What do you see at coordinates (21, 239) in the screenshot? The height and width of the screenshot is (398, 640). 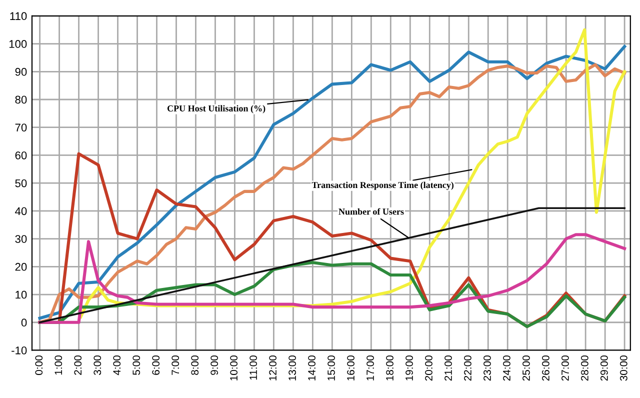 I see `y-tick-label: 30` at bounding box center [21, 239].